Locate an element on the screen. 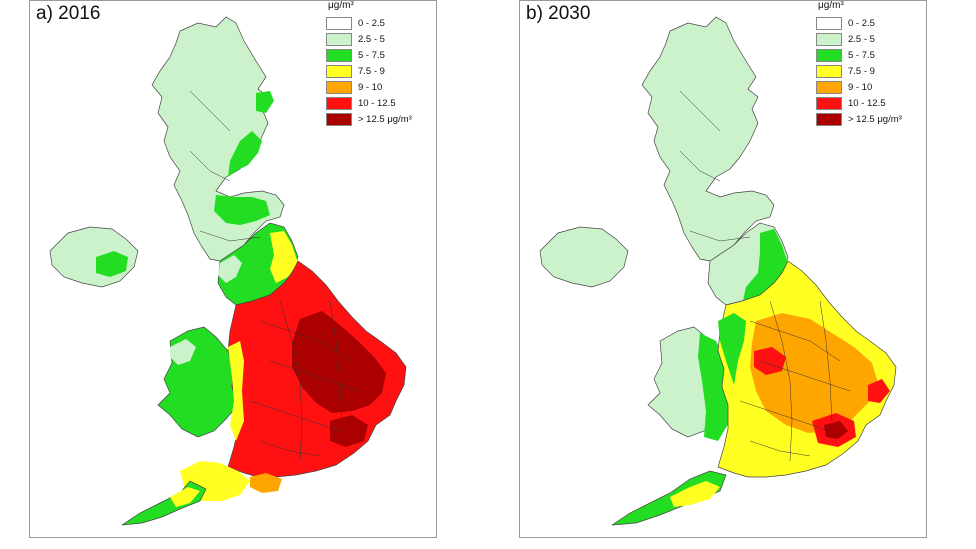  panel-title: a) 2016 is located at coordinates (68, 13).